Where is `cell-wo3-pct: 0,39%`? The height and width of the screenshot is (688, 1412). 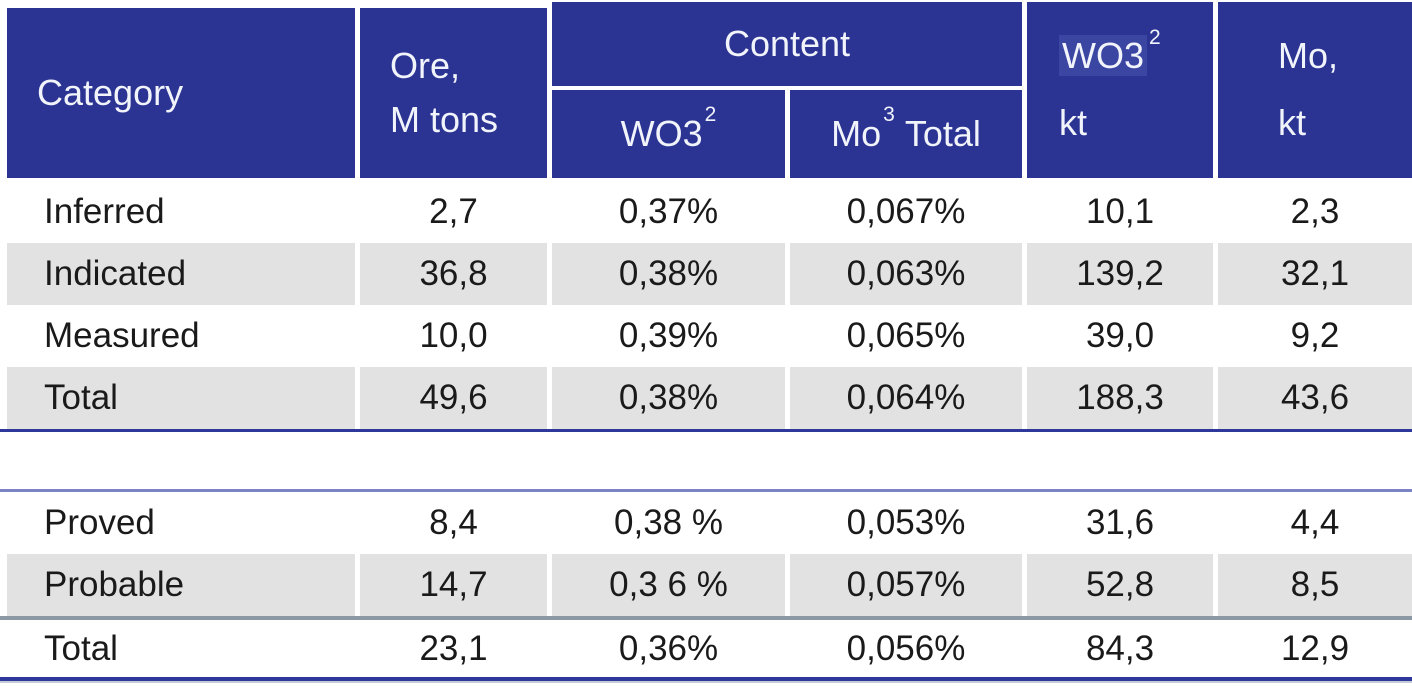 cell-wo3-pct: 0,39% is located at coordinates (666, 336).